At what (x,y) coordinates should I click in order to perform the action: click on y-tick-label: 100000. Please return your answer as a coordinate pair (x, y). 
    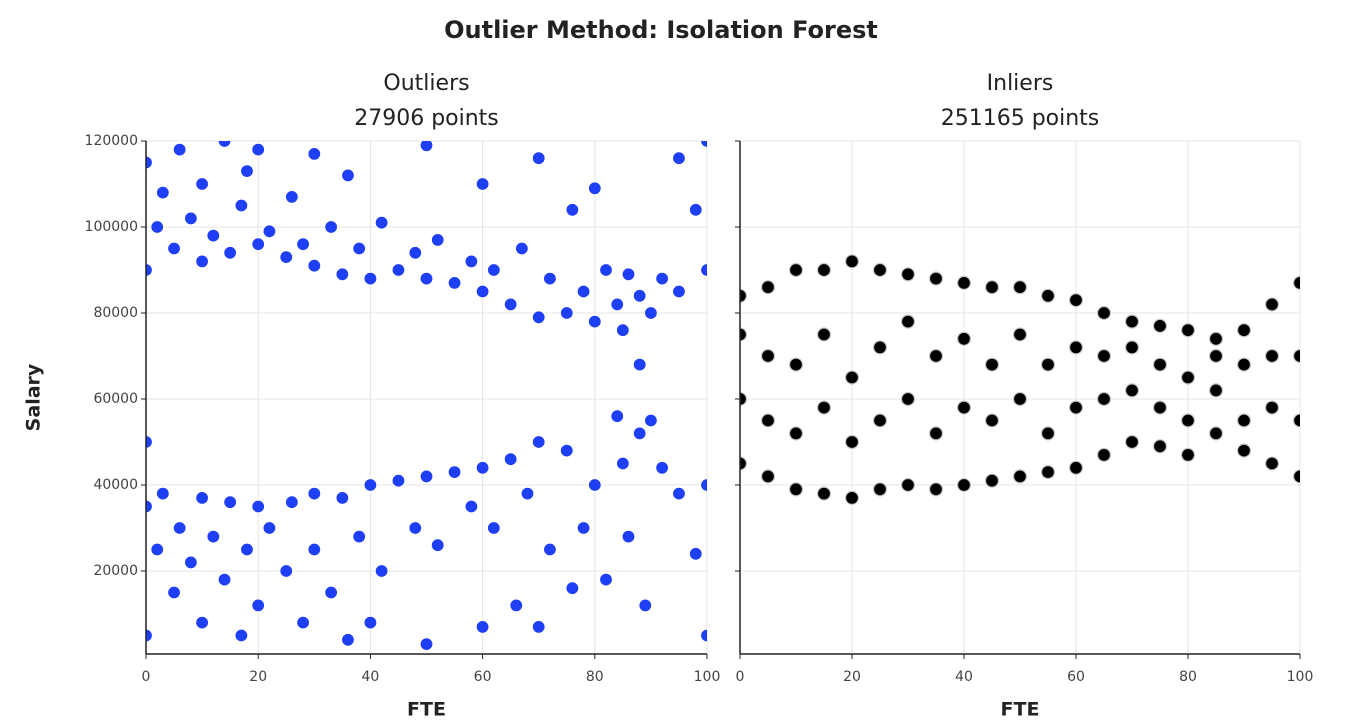
    Looking at the image, I should click on (111, 227).